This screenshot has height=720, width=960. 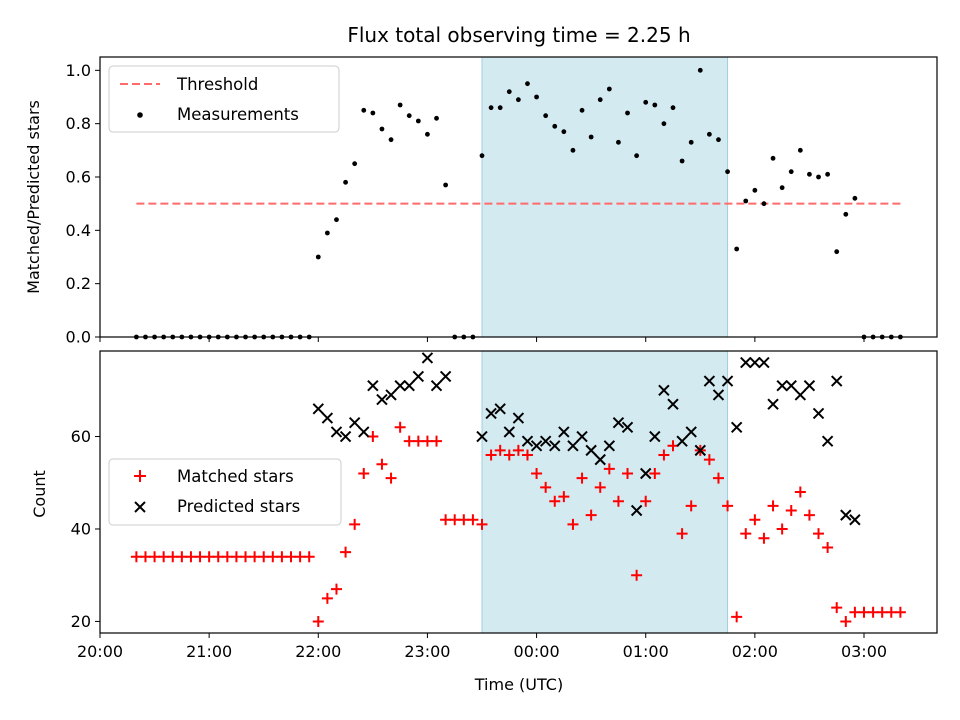 I want to click on bottom-legend-box, so click(x=225, y=492).